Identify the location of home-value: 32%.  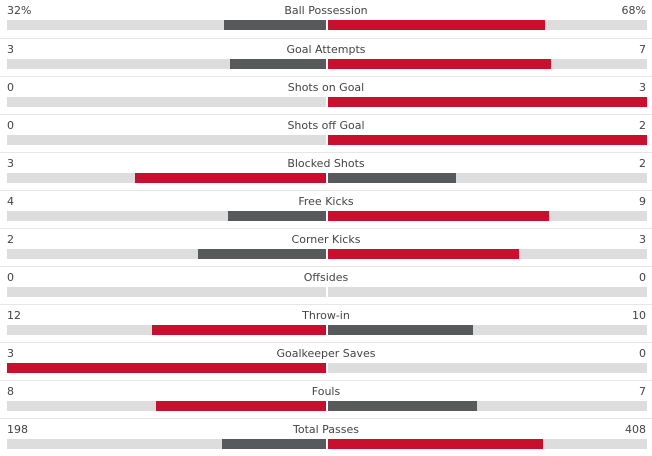
(19, 10).